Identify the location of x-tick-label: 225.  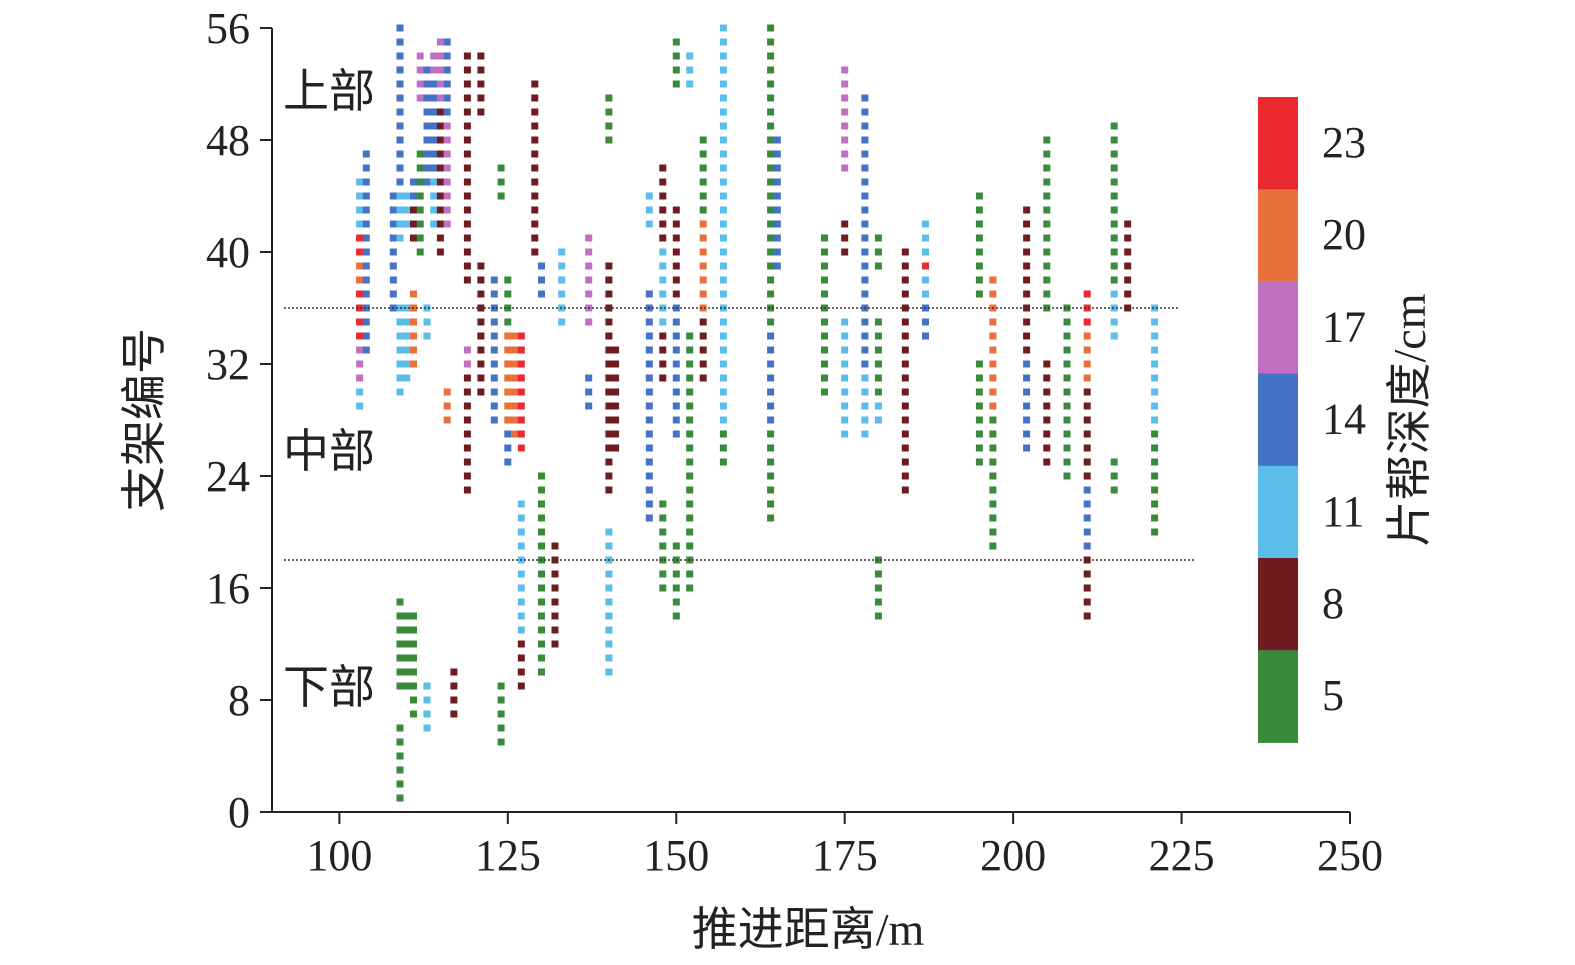
(1182, 855).